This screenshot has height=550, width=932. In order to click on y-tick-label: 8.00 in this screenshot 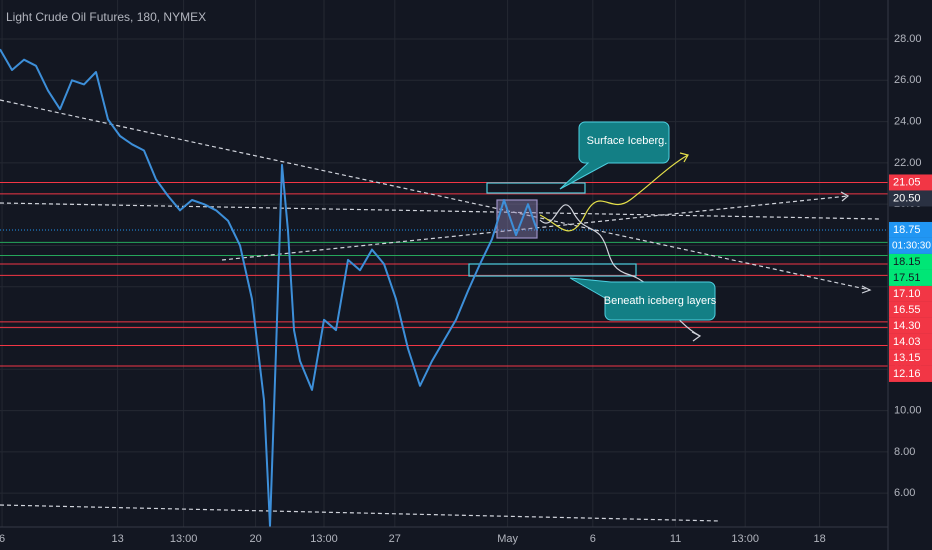, I will do `click(904, 452)`.